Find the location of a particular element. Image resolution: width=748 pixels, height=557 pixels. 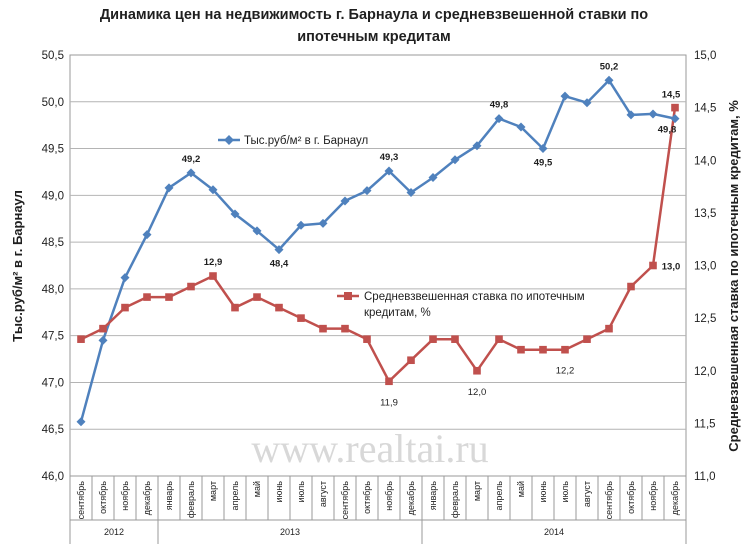

left-tick-label: 46,5 is located at coordinates (53, 430).